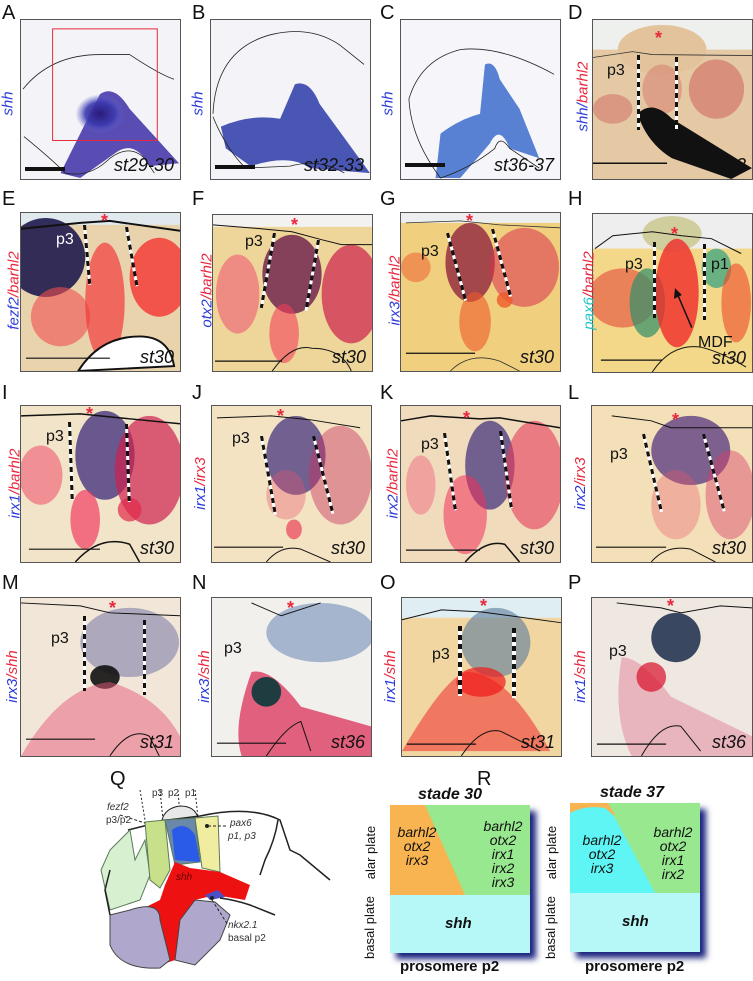  What do you see at coordinates (198, 103) in the screenshot?
I see `probe-label-B: shh` at bounding box center [198, 103].